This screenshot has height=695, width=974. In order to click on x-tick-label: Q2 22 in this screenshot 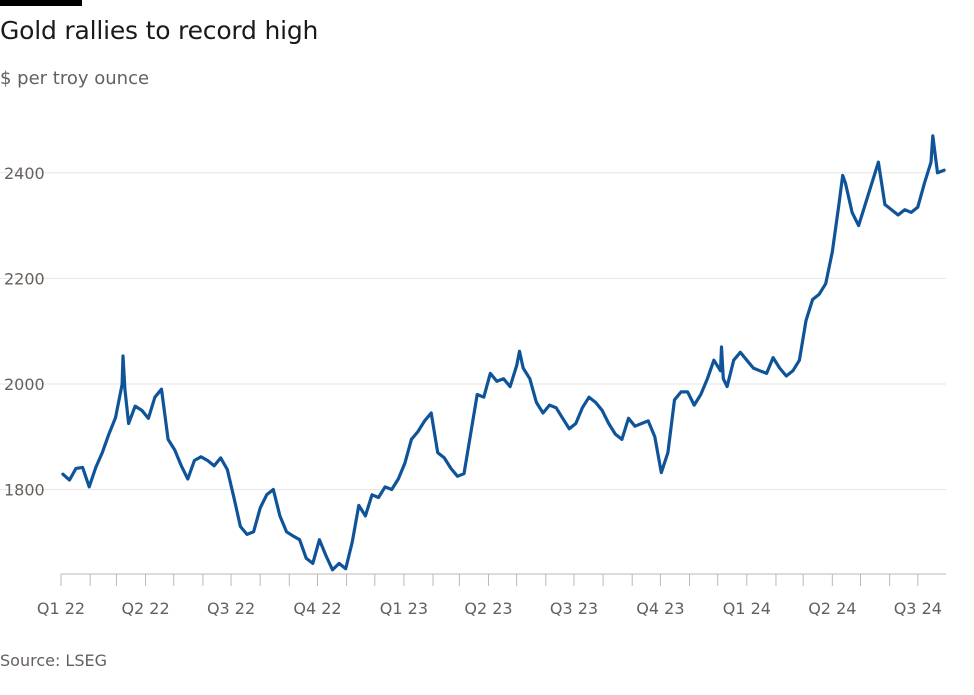, I will do `click(145, 608)`.